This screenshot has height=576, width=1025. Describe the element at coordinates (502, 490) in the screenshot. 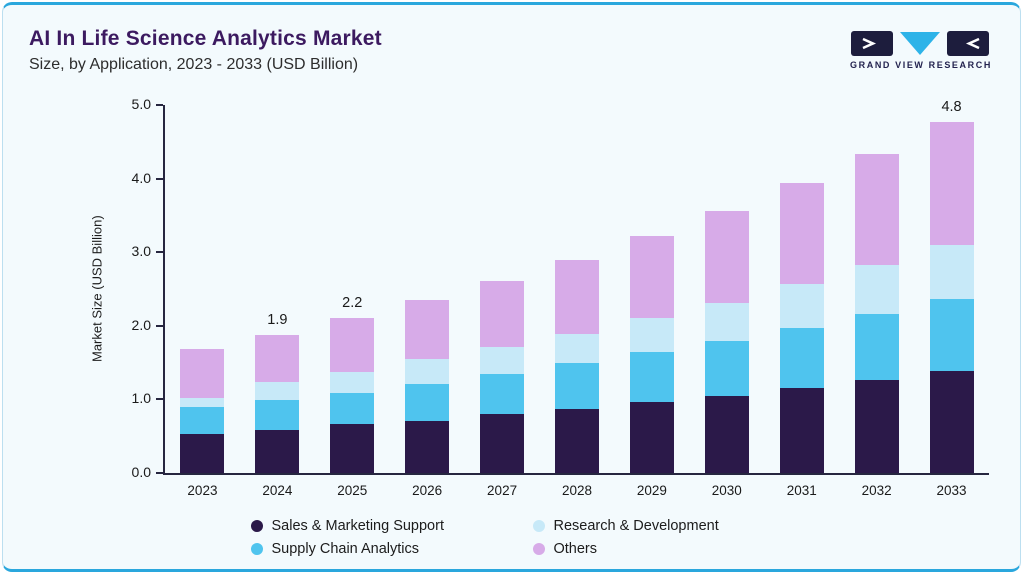

I see `x-tick-label: 2027` at that location.